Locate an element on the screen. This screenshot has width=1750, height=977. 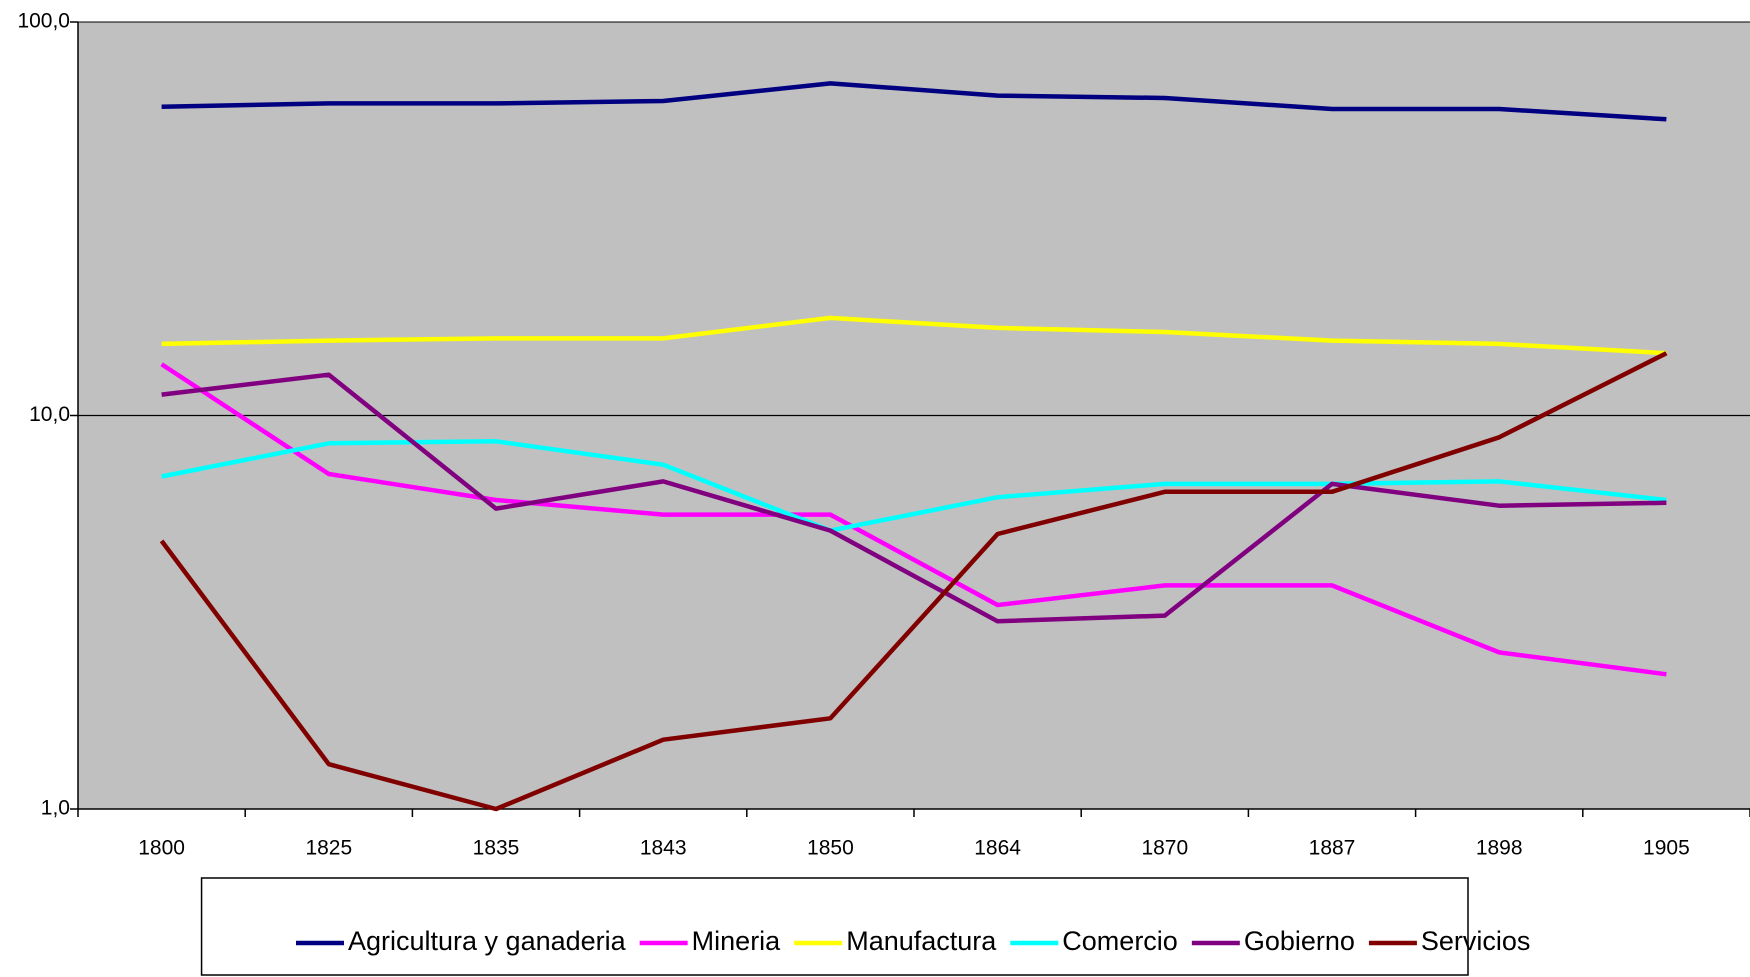
x-tick-label: 1843 is located at coordinates (663, 848).